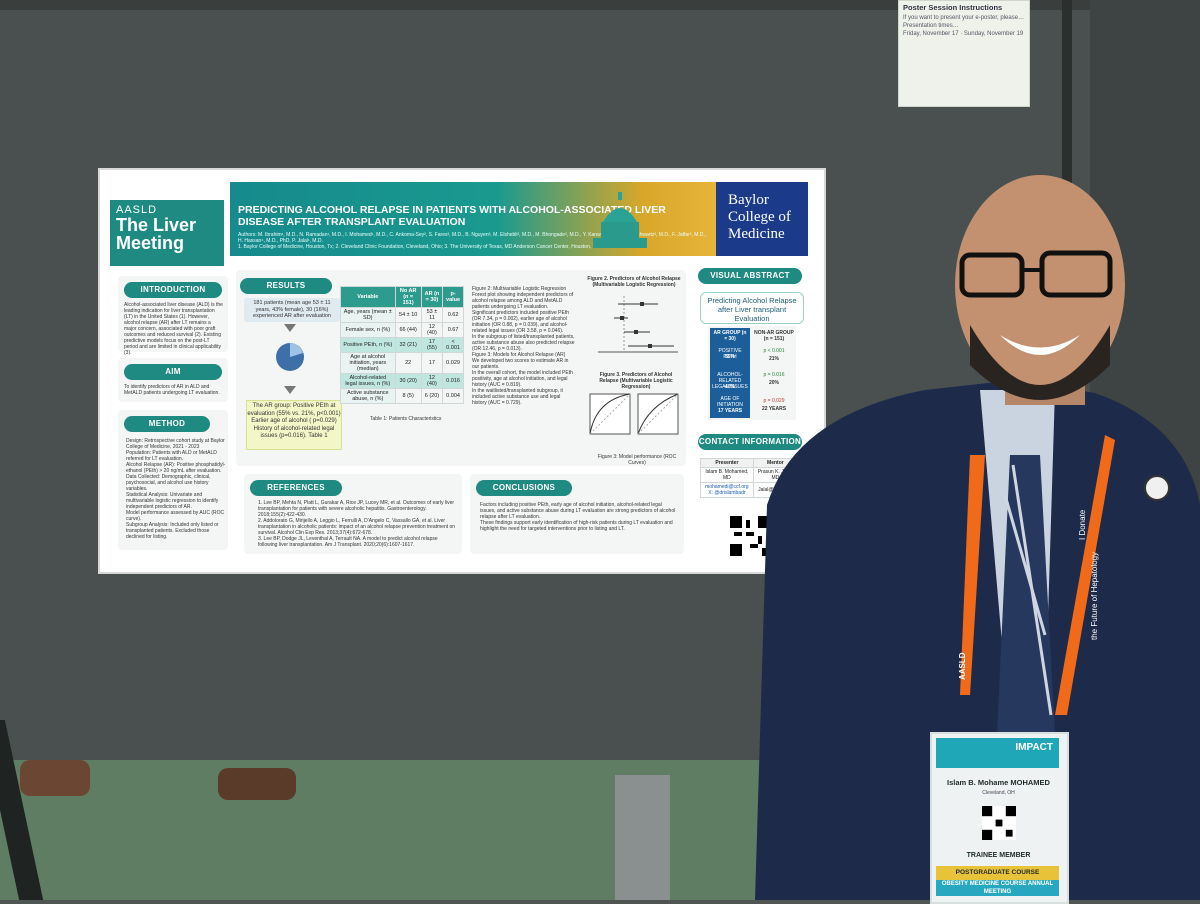 This screenshot has height=904, width=1200. I want to click on va-p-value: p = 0.016, so click(774, 375).